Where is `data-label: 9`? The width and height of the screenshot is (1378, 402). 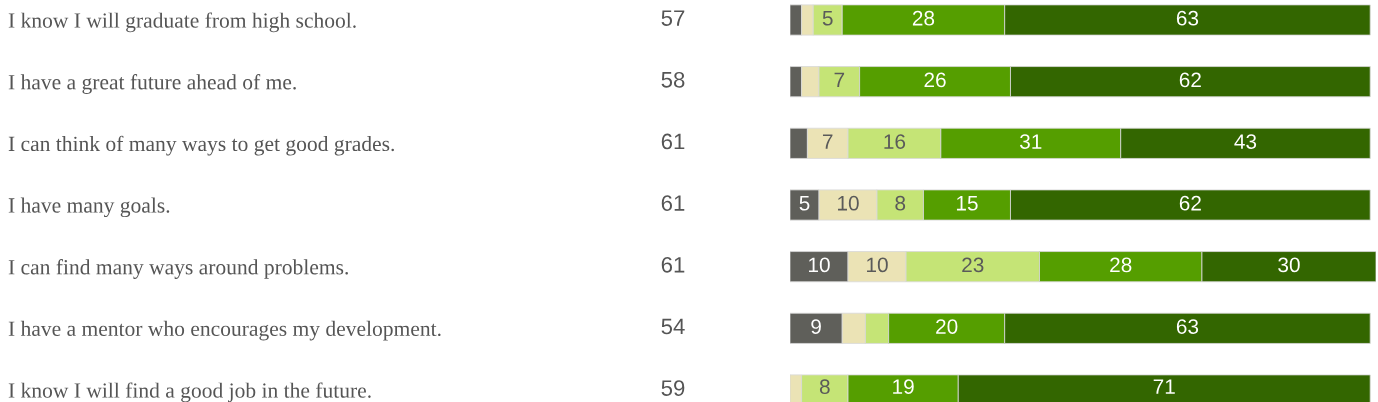 data-label: 9 is located at coordinates (816, 326).